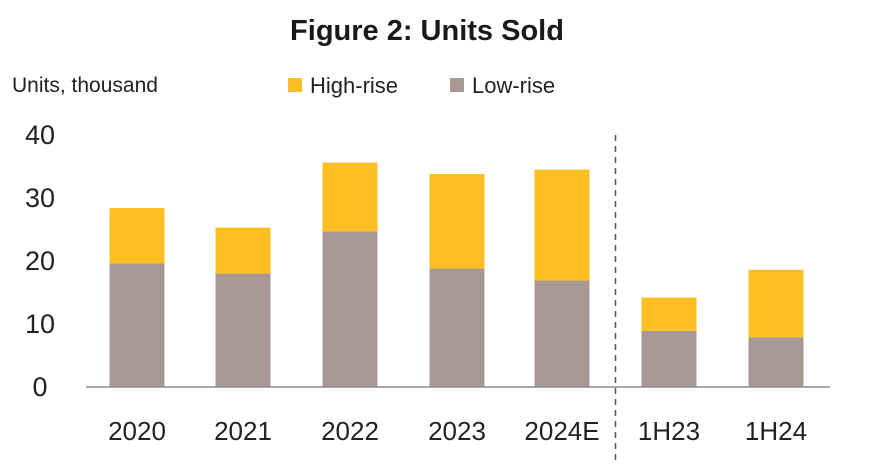 Image resolution: width=870 pixels, height=470 pixels. What do you see at coordinates (137, 325) in the screenshot?
I see `bar-low-rise-2020` at bounding box center [137, 325].